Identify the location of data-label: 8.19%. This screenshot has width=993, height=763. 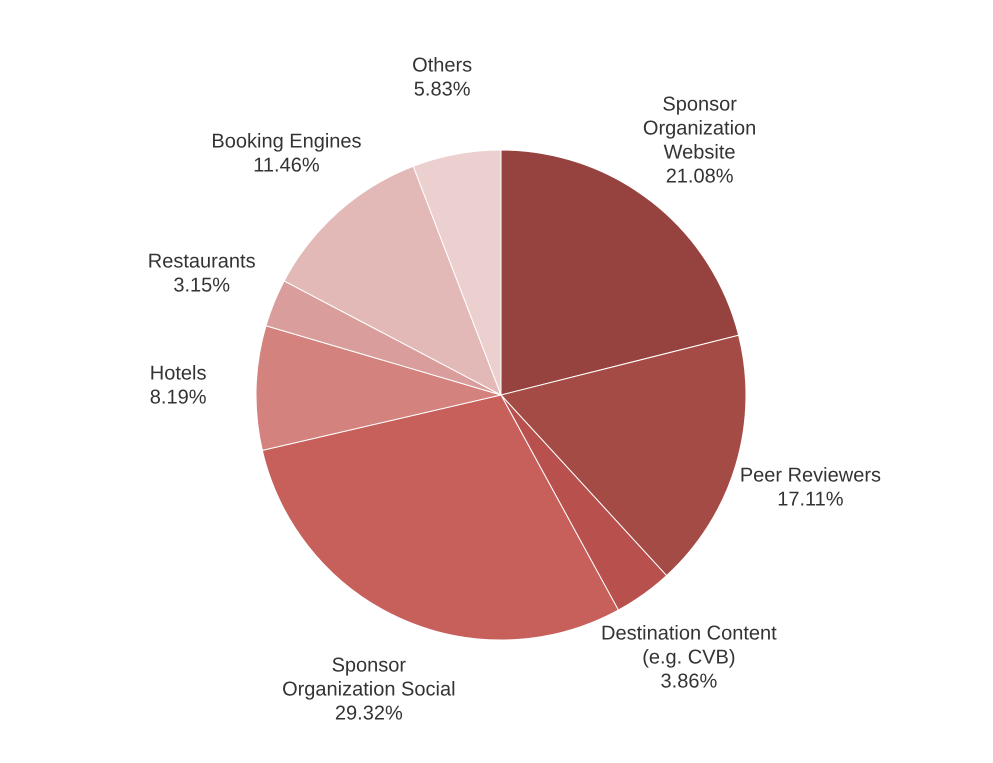
(178, 397).